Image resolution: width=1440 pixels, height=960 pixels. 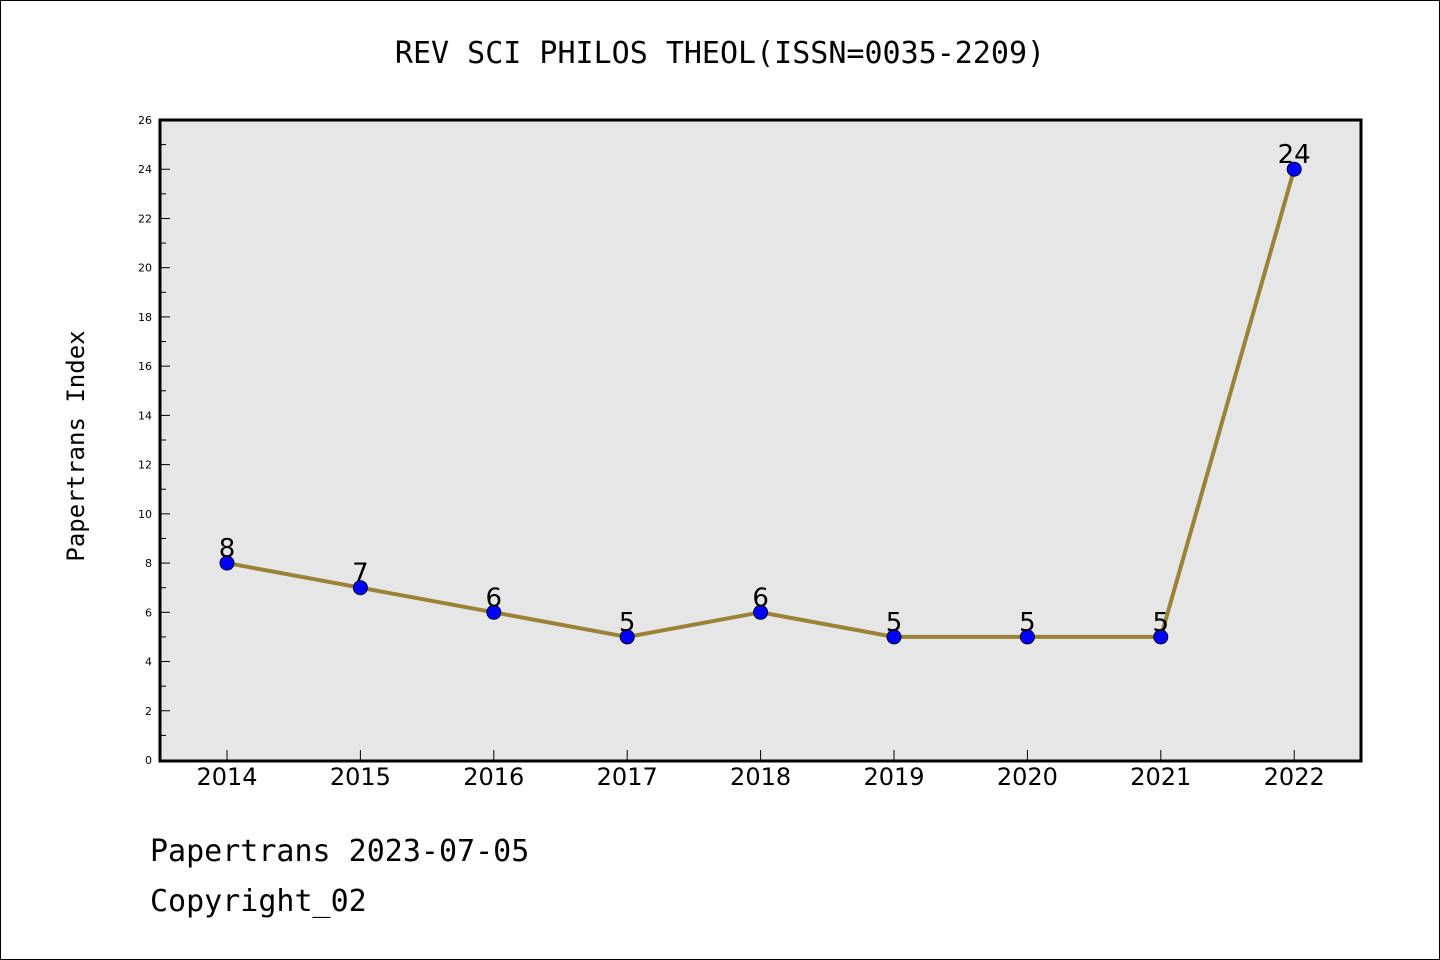 I want to click on footer-date: Papertrans 2023-07-05, so click(x=340, y=851).